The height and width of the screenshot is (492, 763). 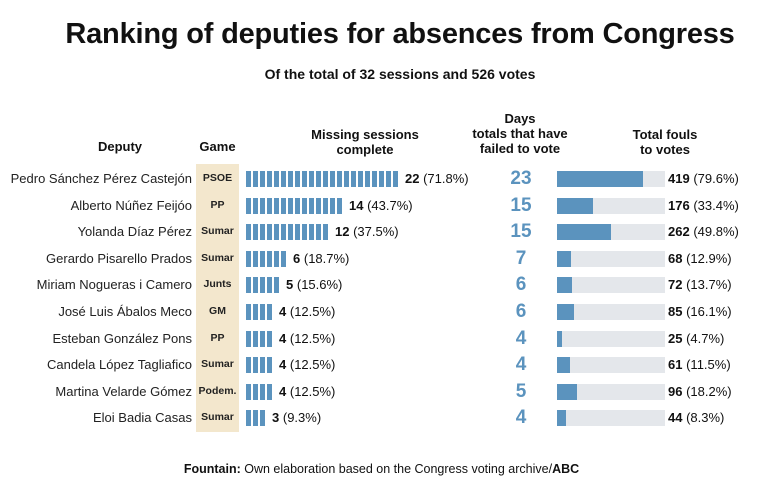 What do you see at coordinates (342, 232) in the screenshot?
I see `sessions-count: 12` at bounding box center [342, 232].